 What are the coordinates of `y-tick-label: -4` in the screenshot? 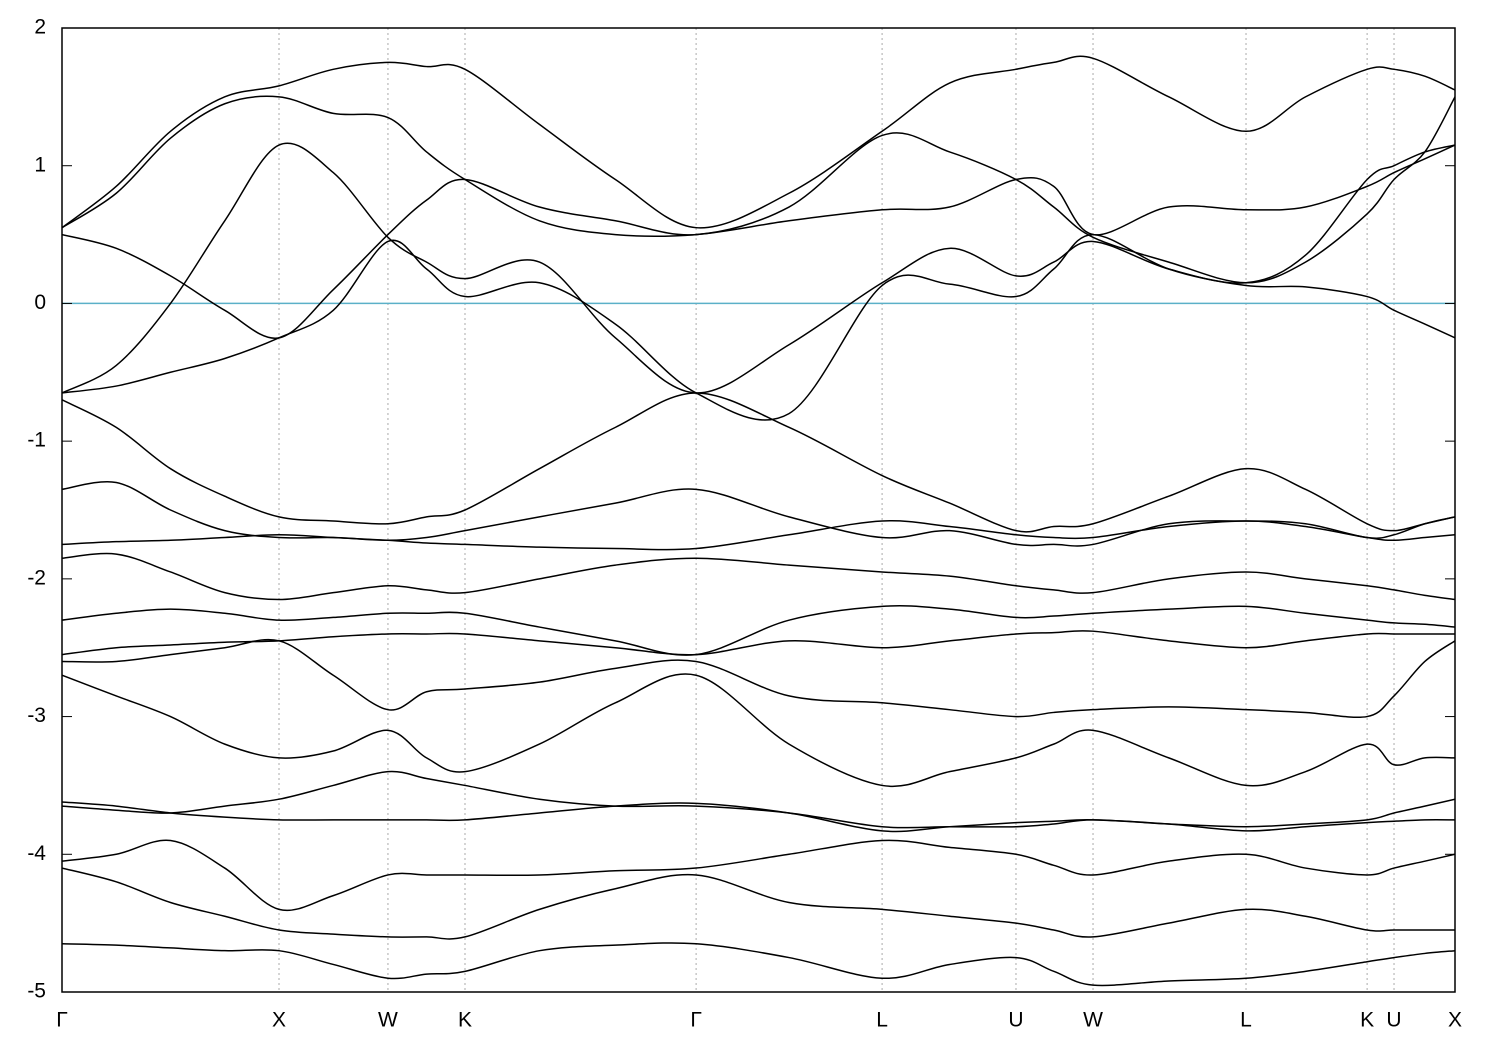 It's located at (36, 853).